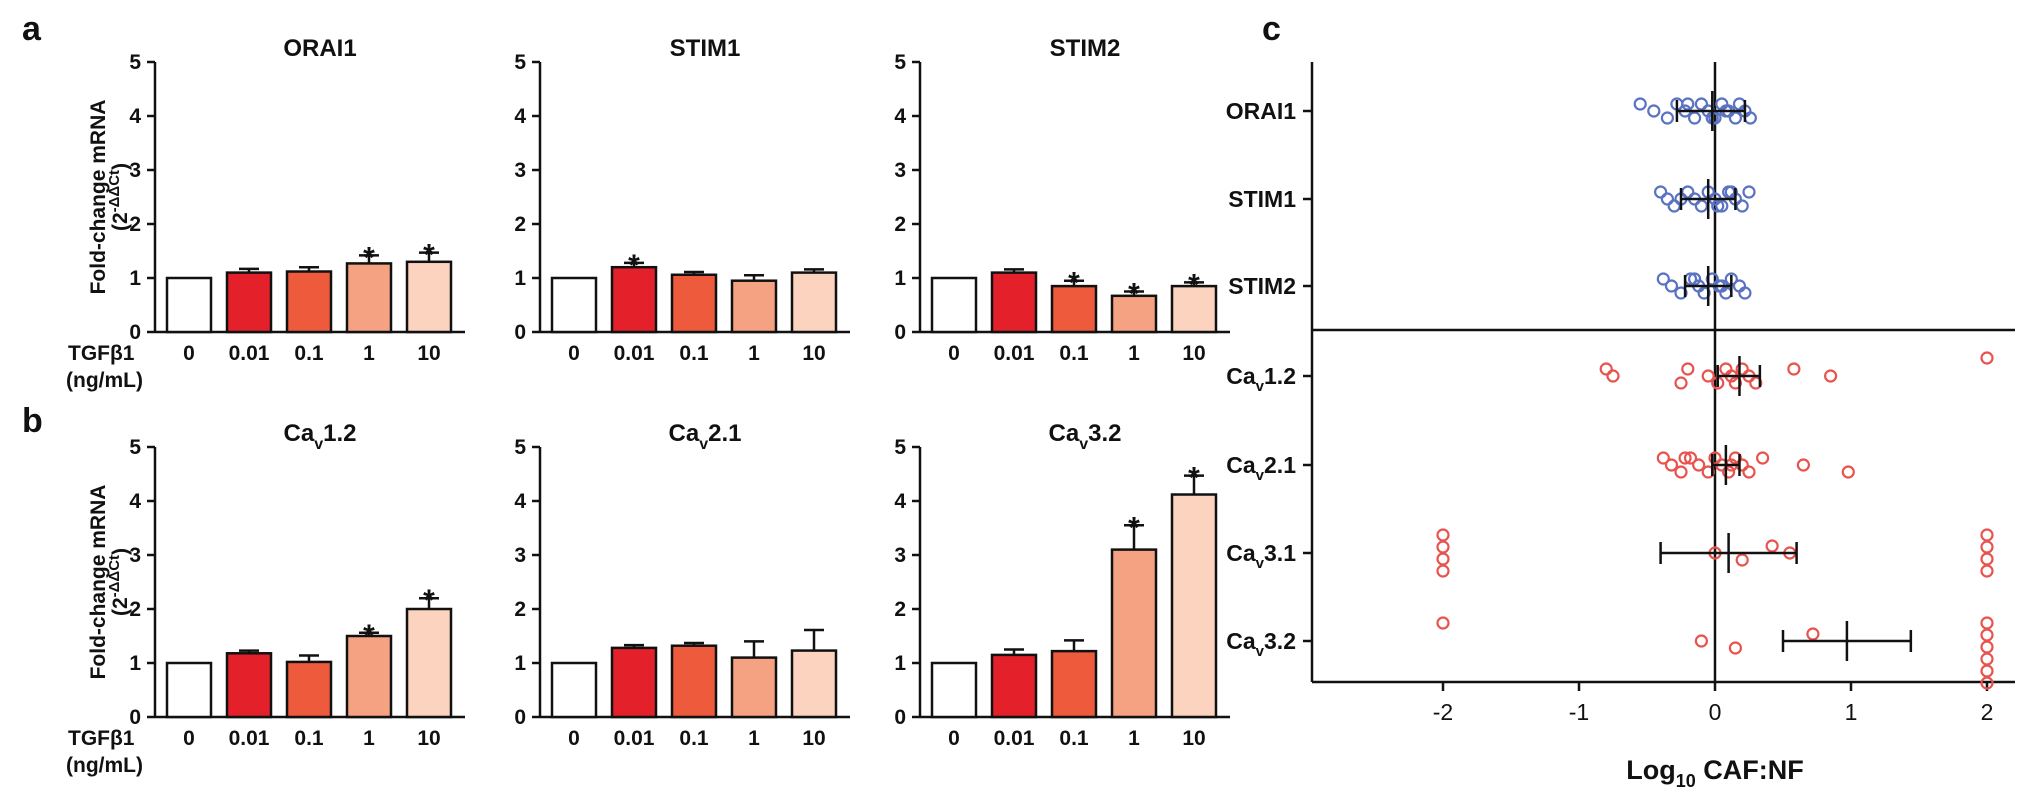  I want to click on chart-title-main: STIM1, so click(705, 48).